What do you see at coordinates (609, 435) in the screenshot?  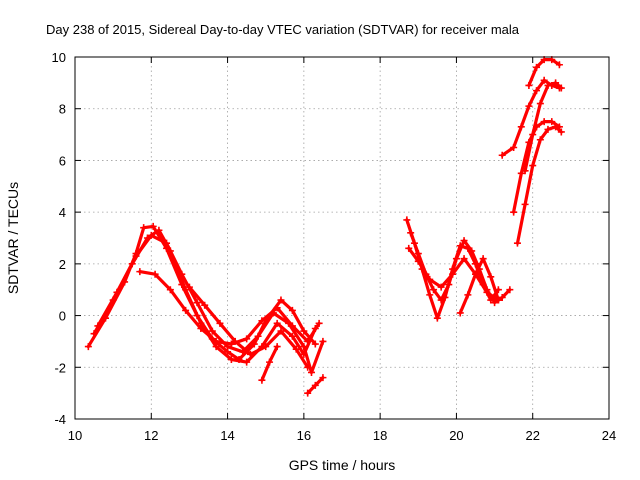 I see `x-tick-label: 24` at bounding box center [609, 435].